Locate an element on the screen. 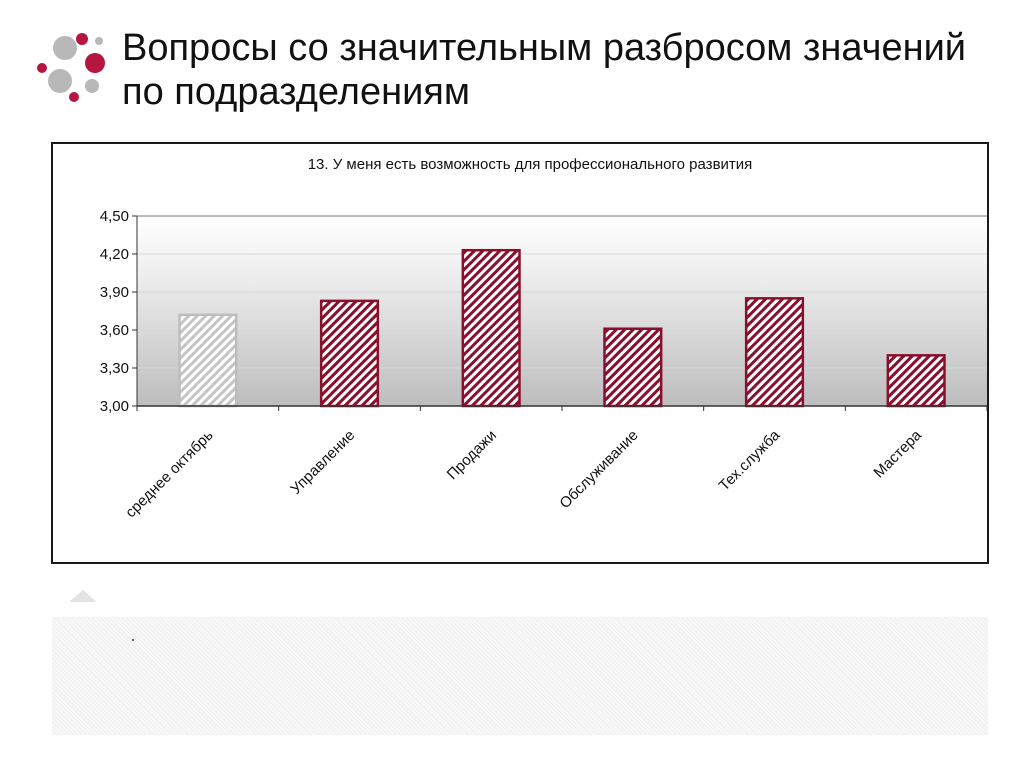 Image resolution: width=1024 pixels, height=768 pixels. x-category-label: Управление is located at coordinates (322, 462).